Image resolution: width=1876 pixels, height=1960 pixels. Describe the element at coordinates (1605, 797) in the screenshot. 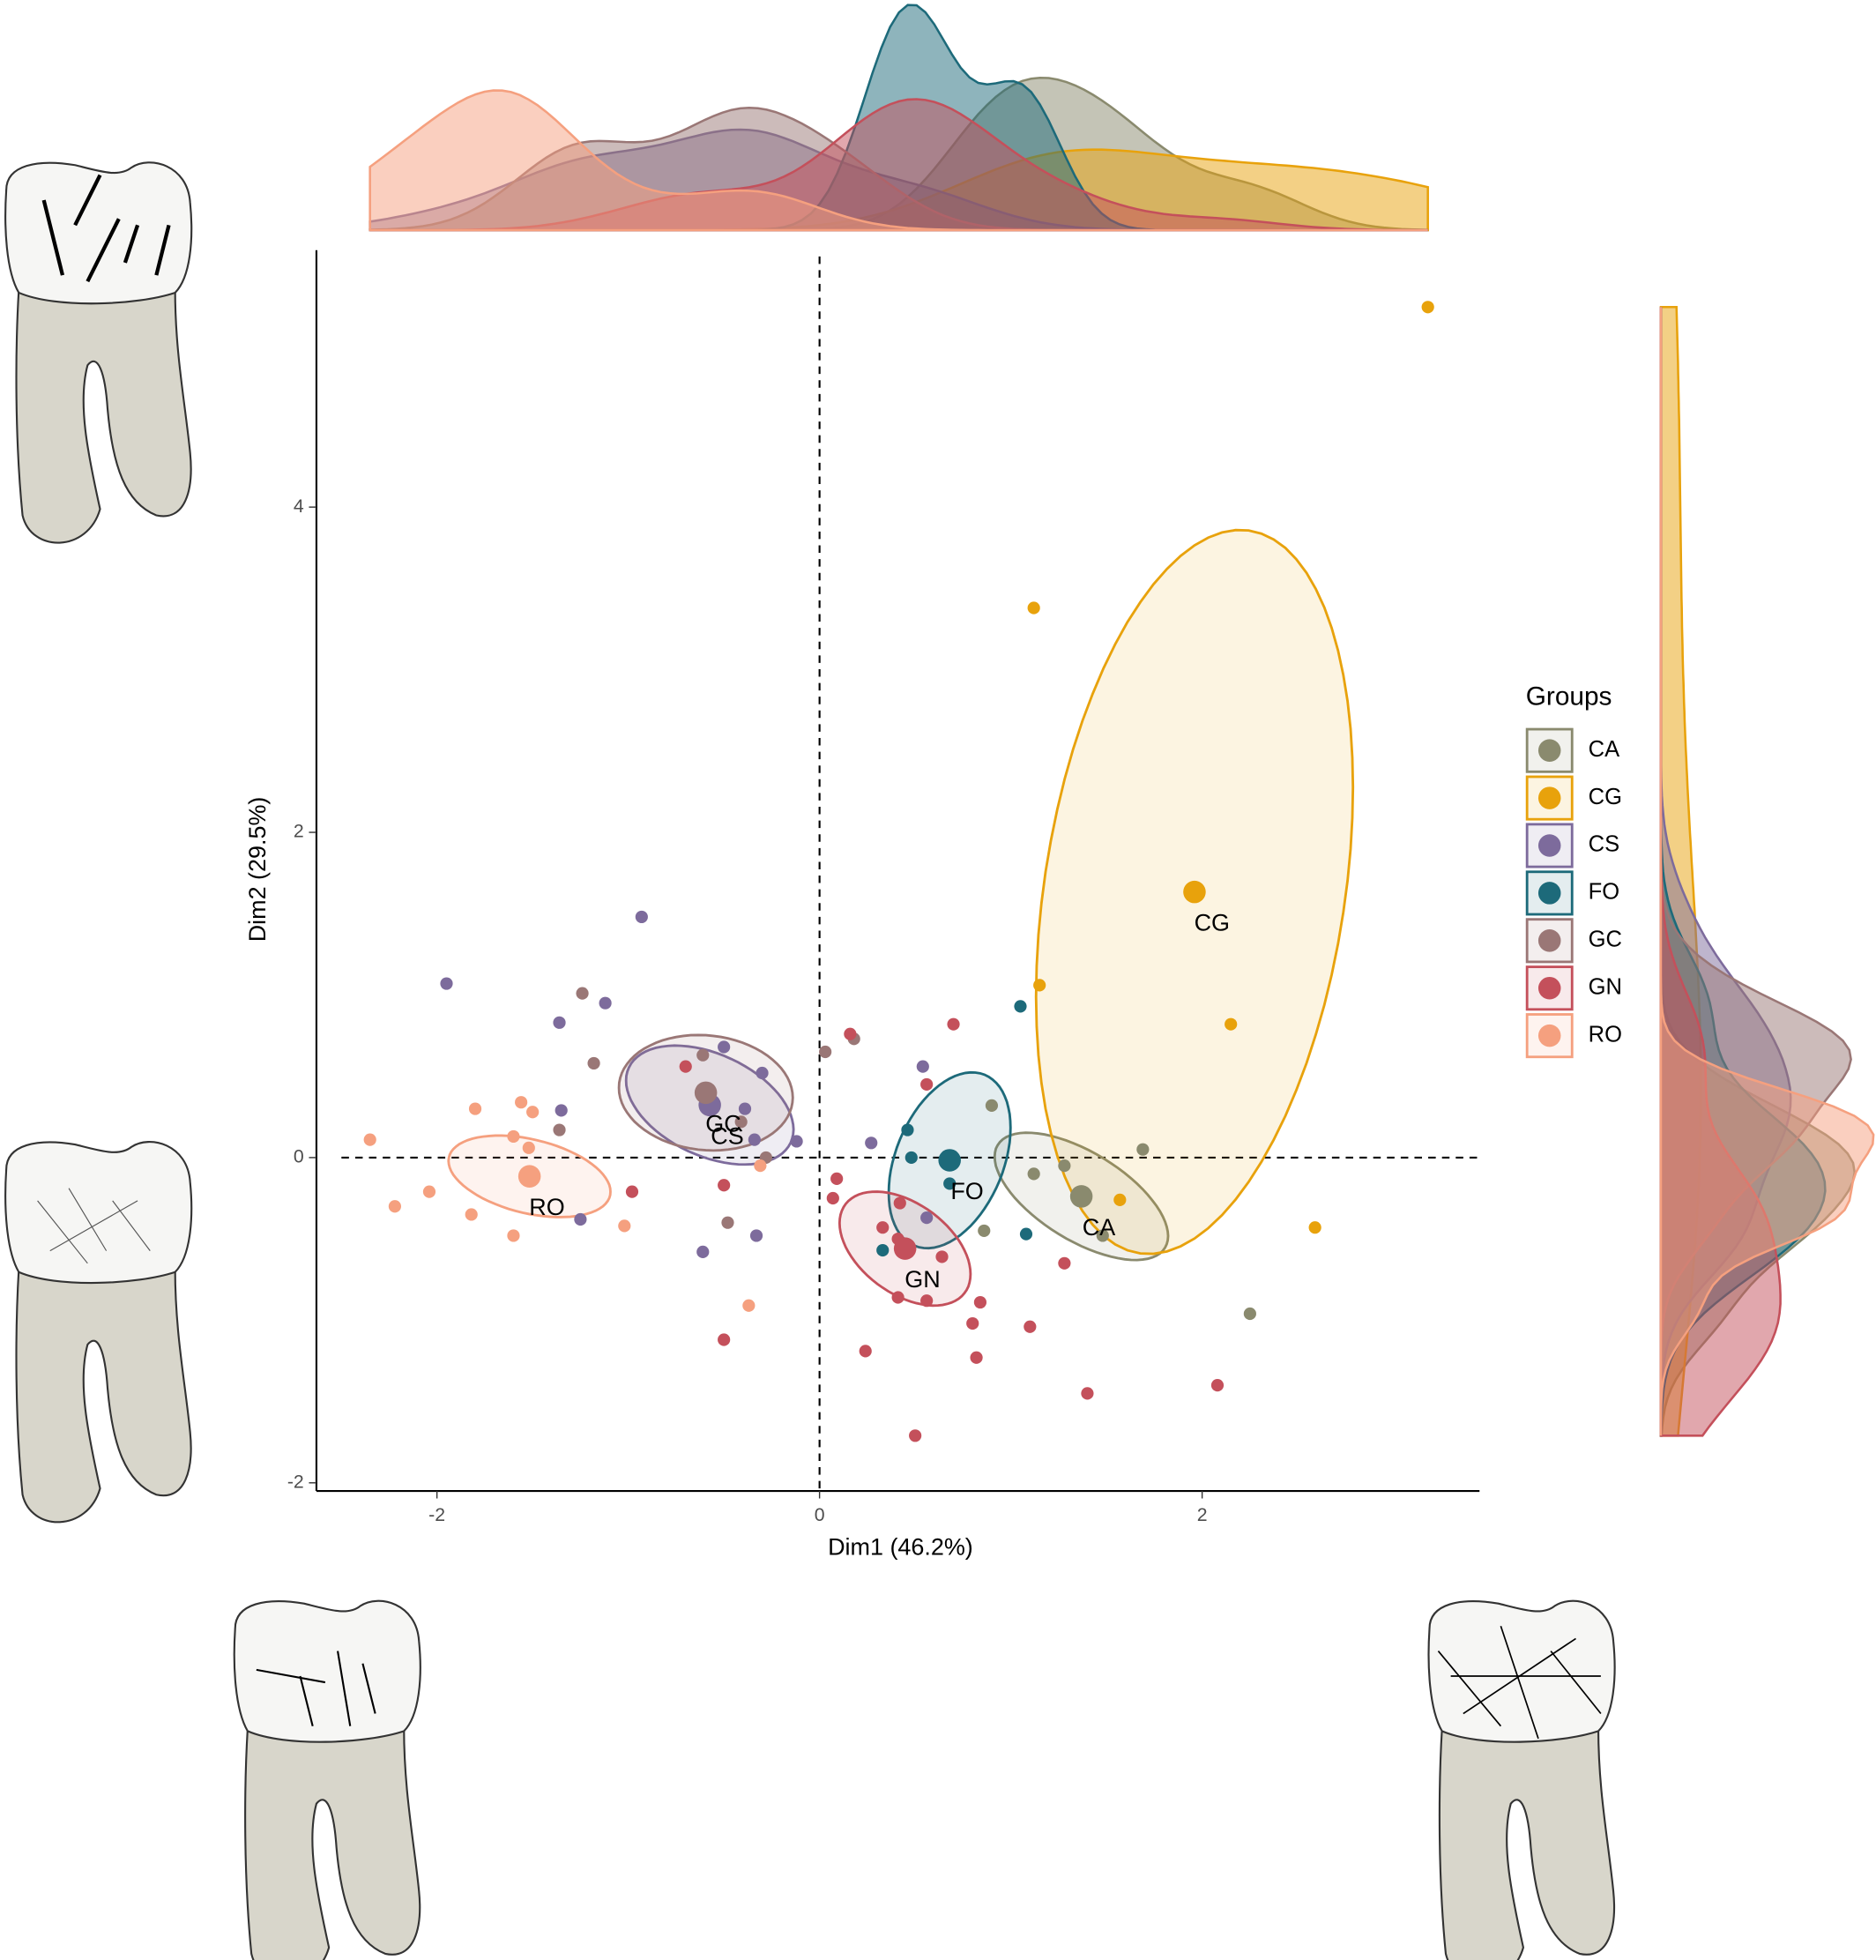

I see `legend-label: CG` at that location.